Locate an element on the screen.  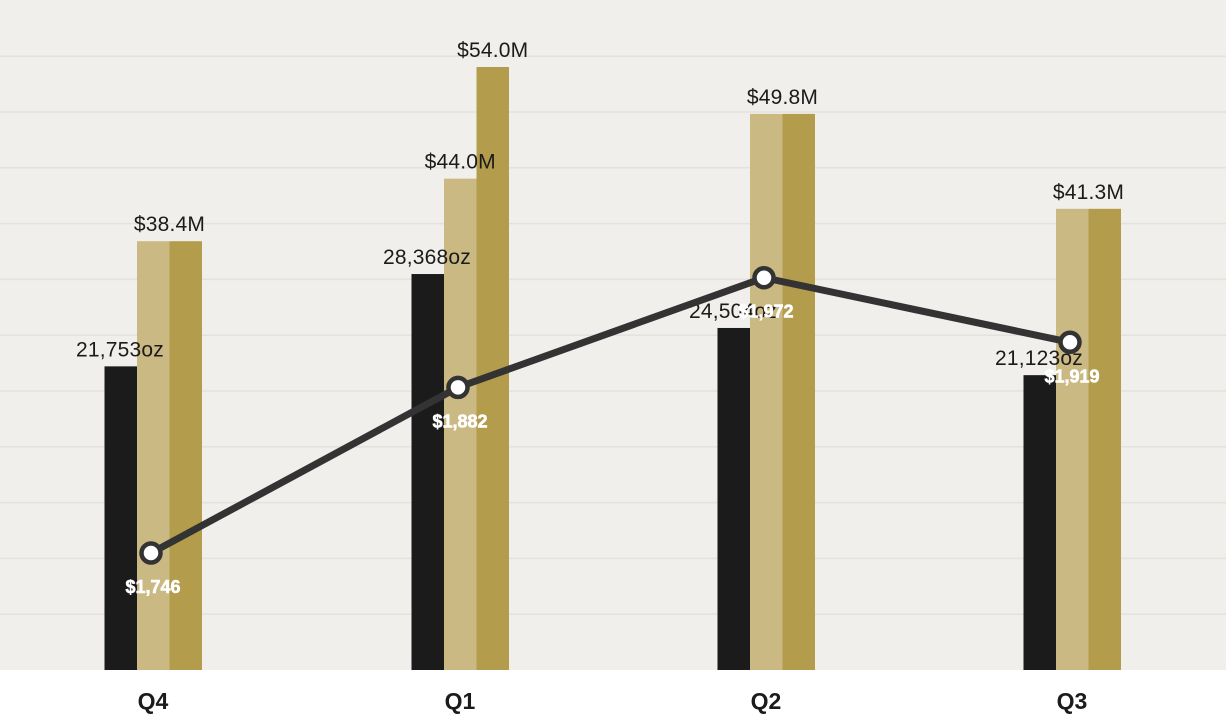
revenue-label: $44.0M is located at coordinates (460, 162).